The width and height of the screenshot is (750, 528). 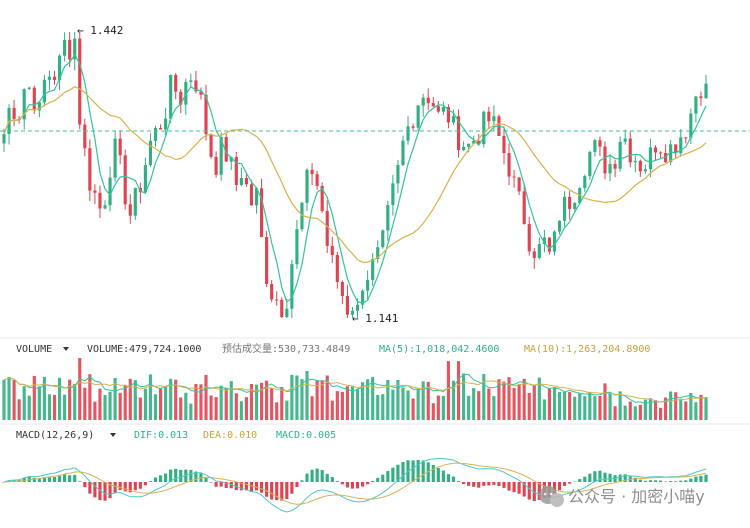 What do you see at coordinates (55, 435) in the screenshot?
I see `macd-title: MACD(12,26,9)` at bounding box center [55, 435].